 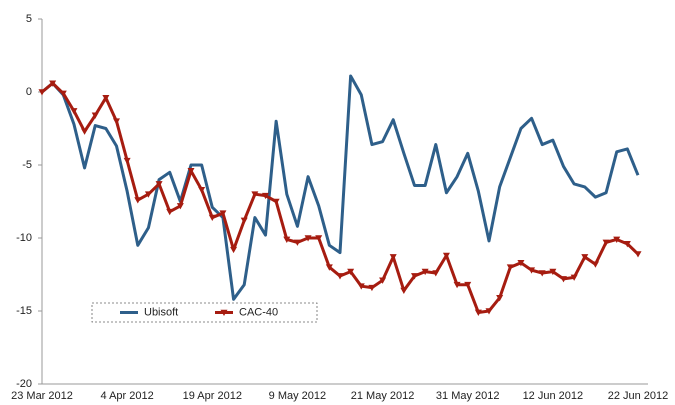 What do you see at coordinates (24, 311) in the screenshot?
I see `y-tick-label: -15` at bounding box center [24, 311].